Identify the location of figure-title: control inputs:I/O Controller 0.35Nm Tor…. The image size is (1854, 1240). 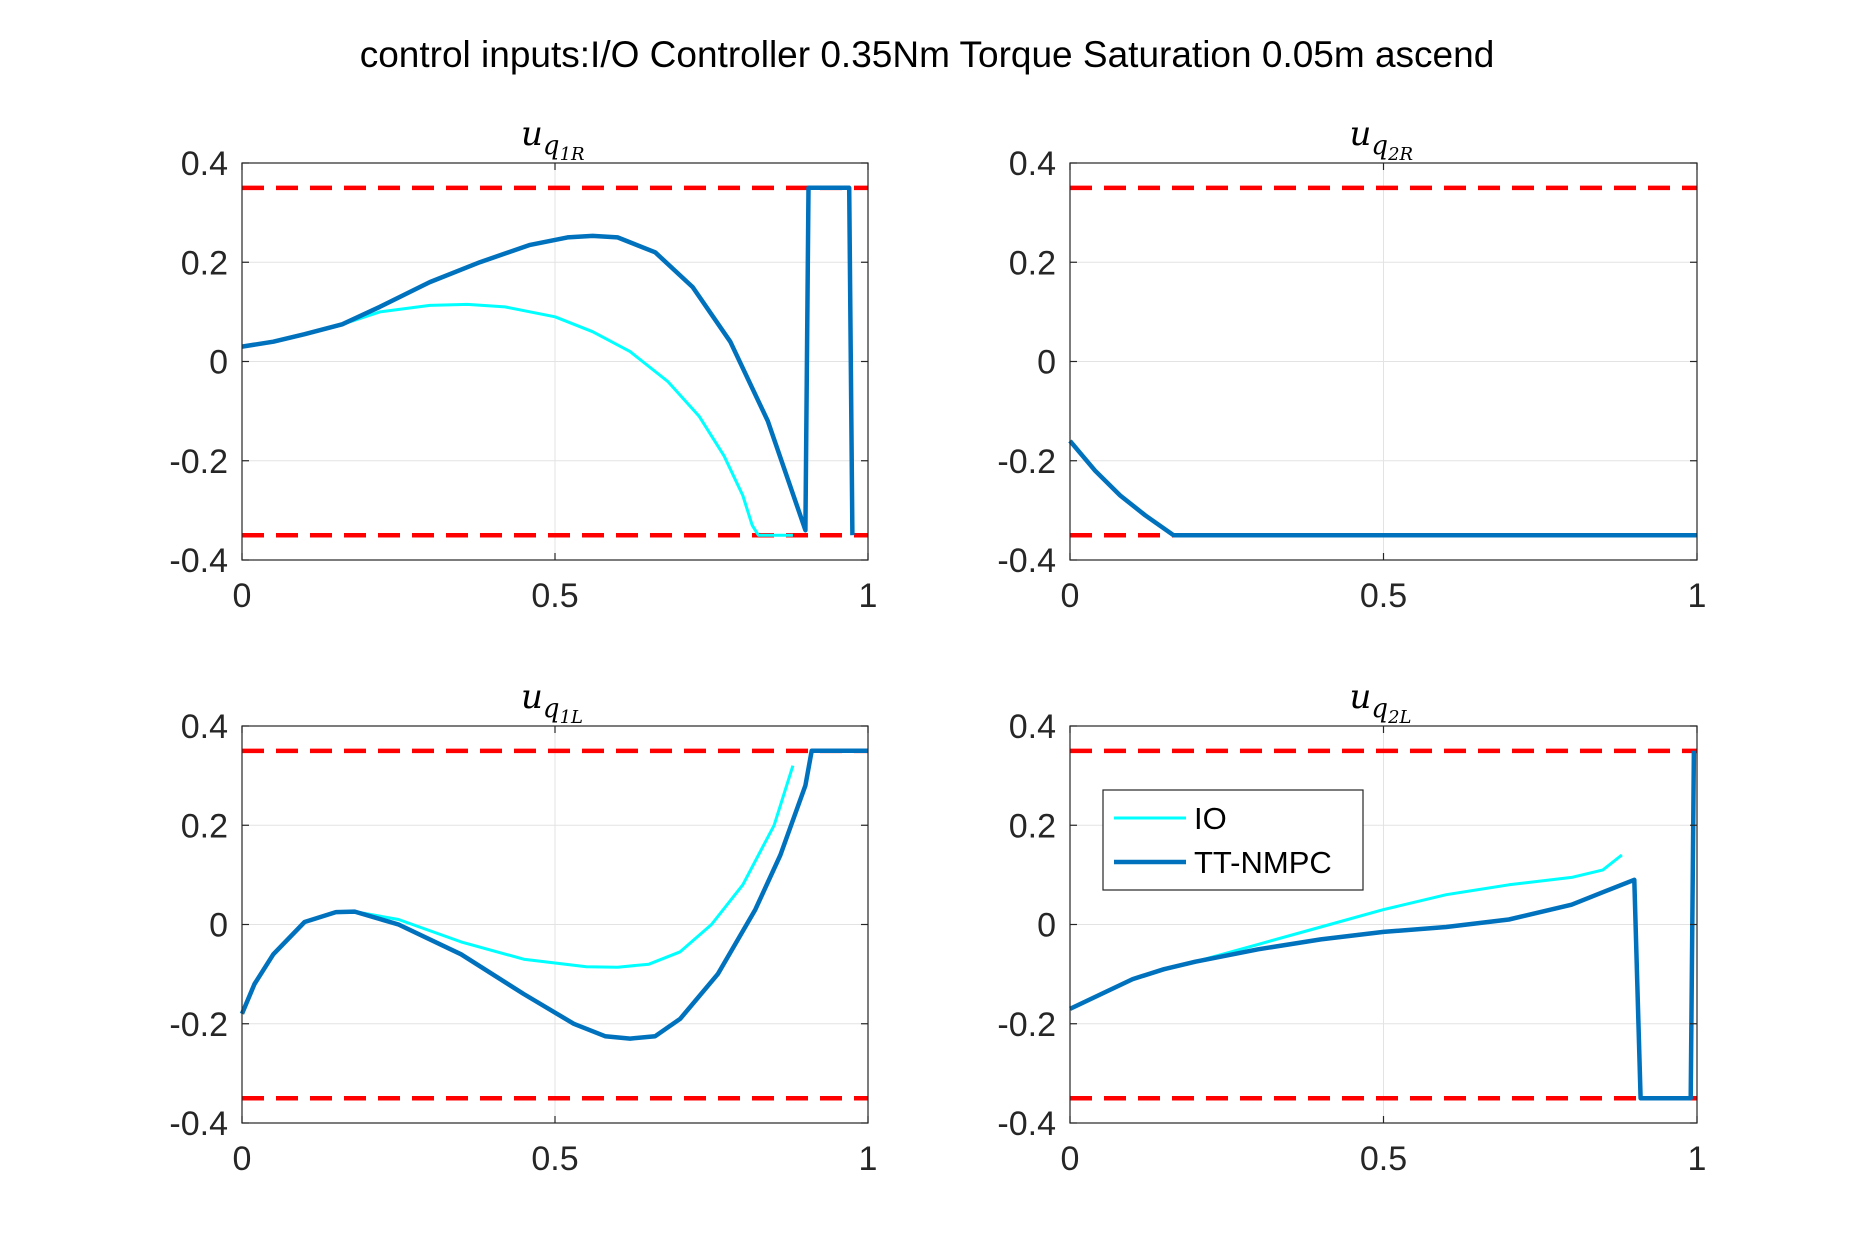
(927, 54).